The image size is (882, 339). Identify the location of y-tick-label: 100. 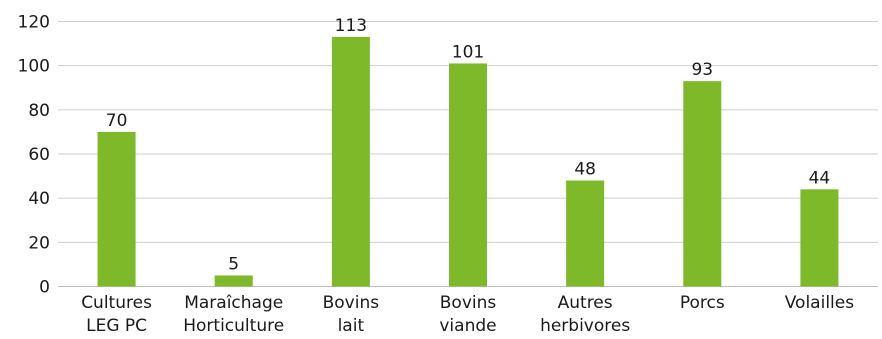
(34, 67).